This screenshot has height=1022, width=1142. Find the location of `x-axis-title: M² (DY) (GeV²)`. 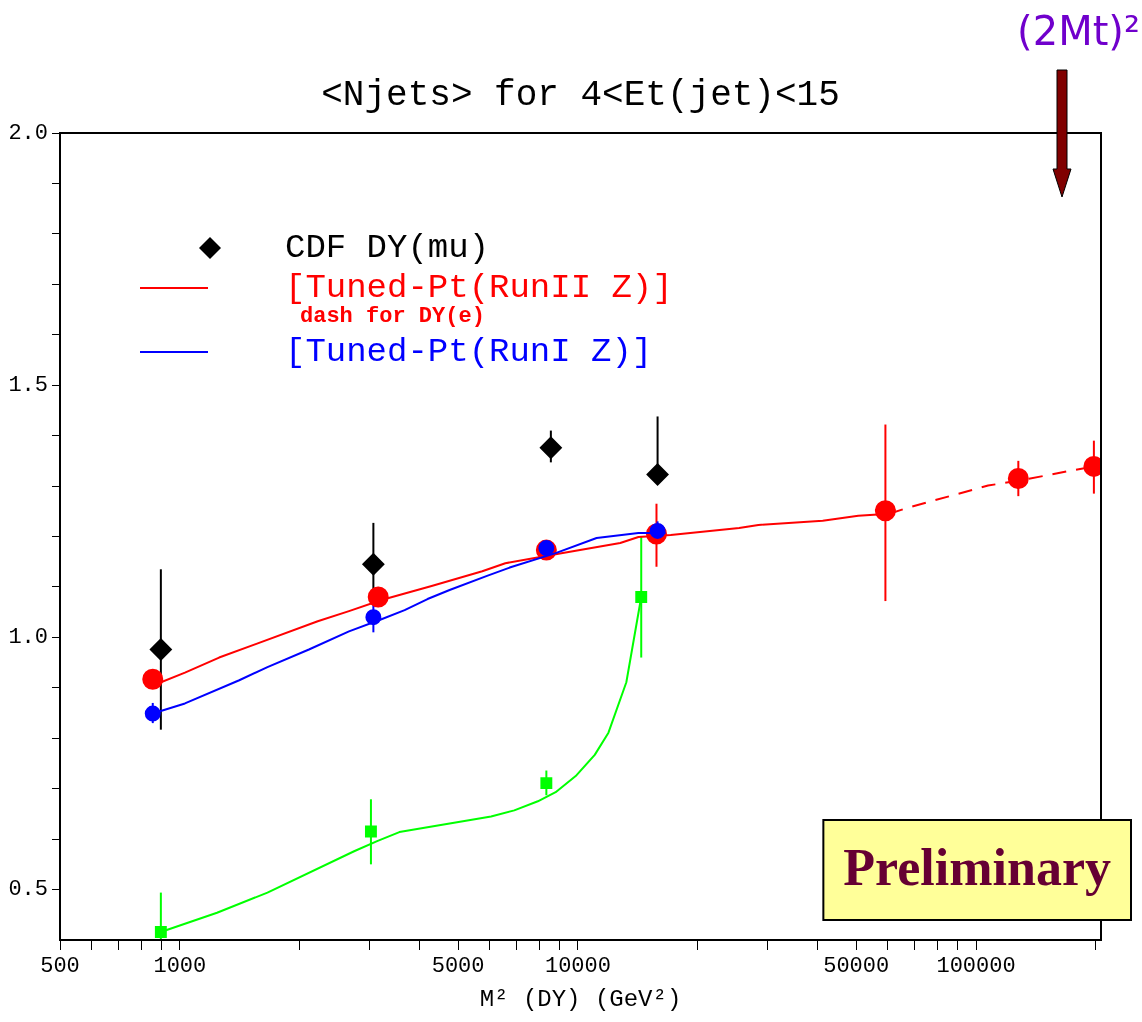

x-axis-title: M² (DY) (GeV²) is located at coordinates (580, 999).